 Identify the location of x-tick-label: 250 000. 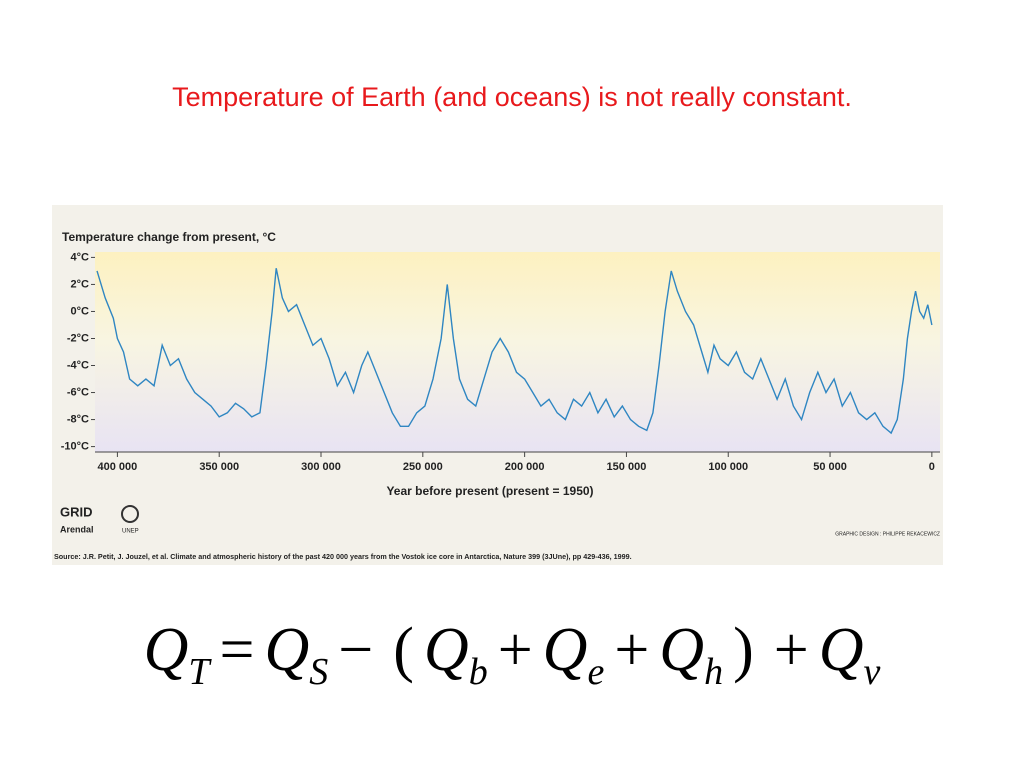
(423, 467).